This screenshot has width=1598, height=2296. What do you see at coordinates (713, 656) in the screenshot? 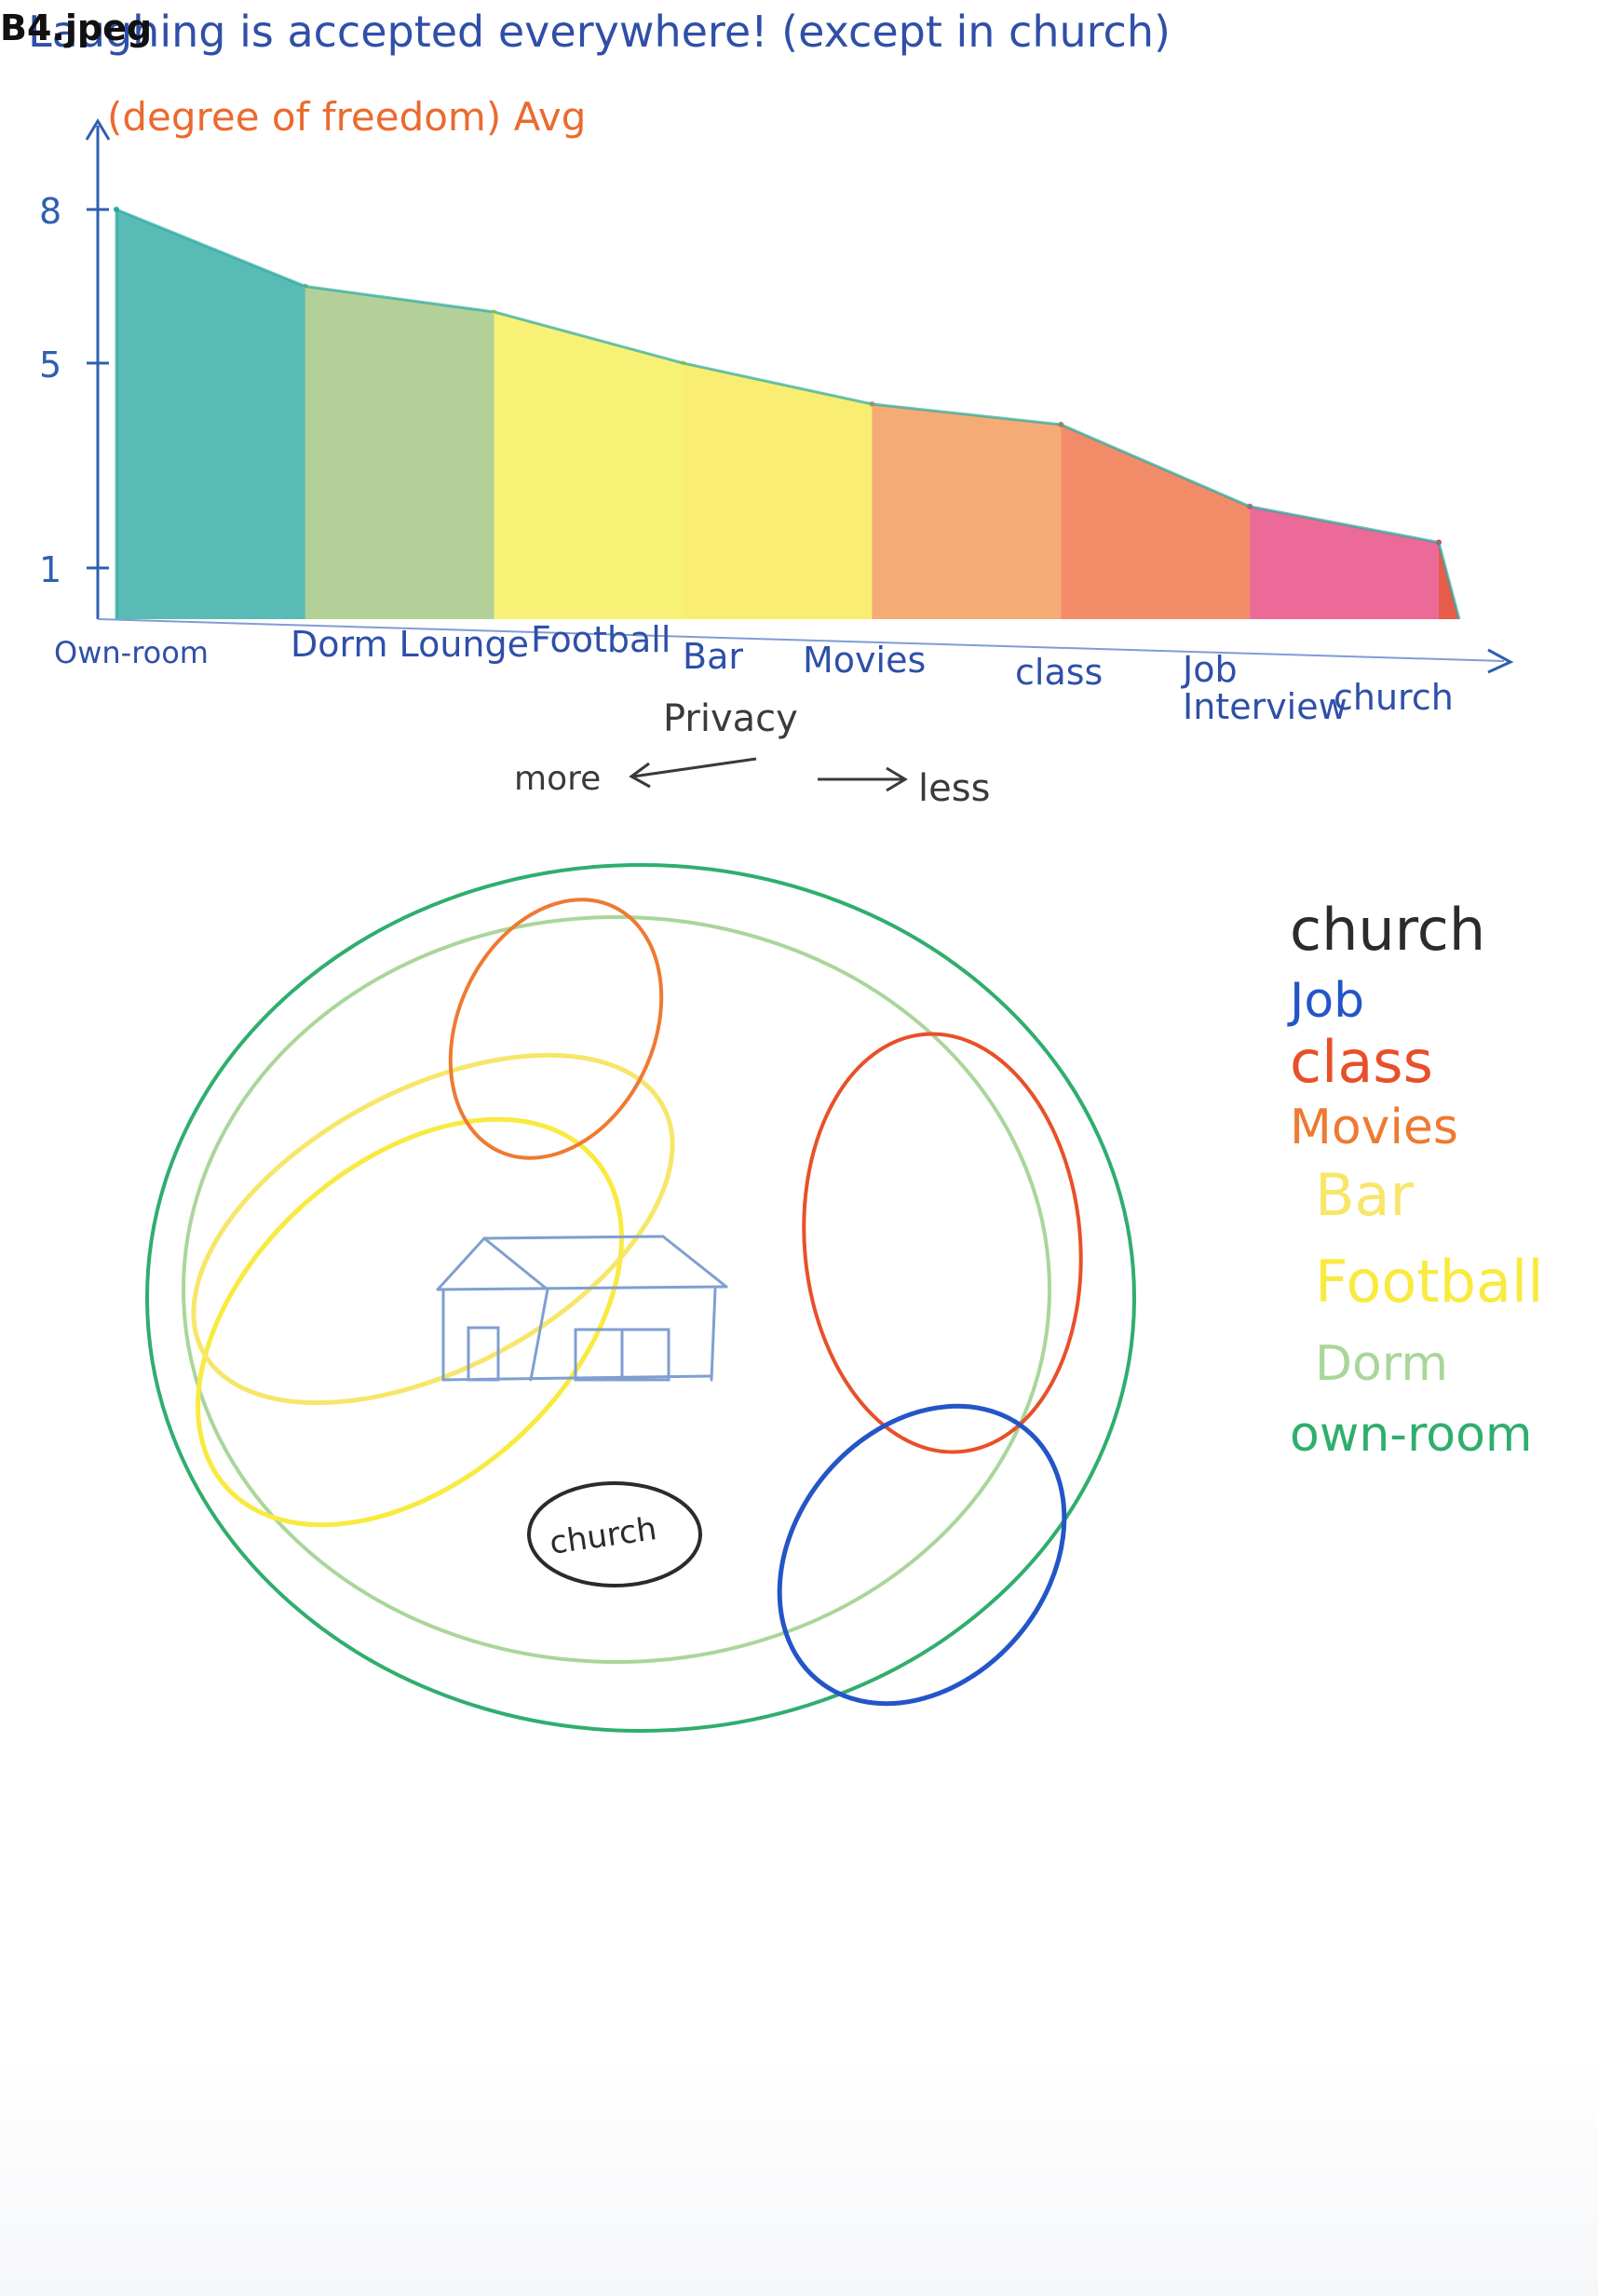
I see `x-tick-label: Bar` at bounding box center [713, 656].